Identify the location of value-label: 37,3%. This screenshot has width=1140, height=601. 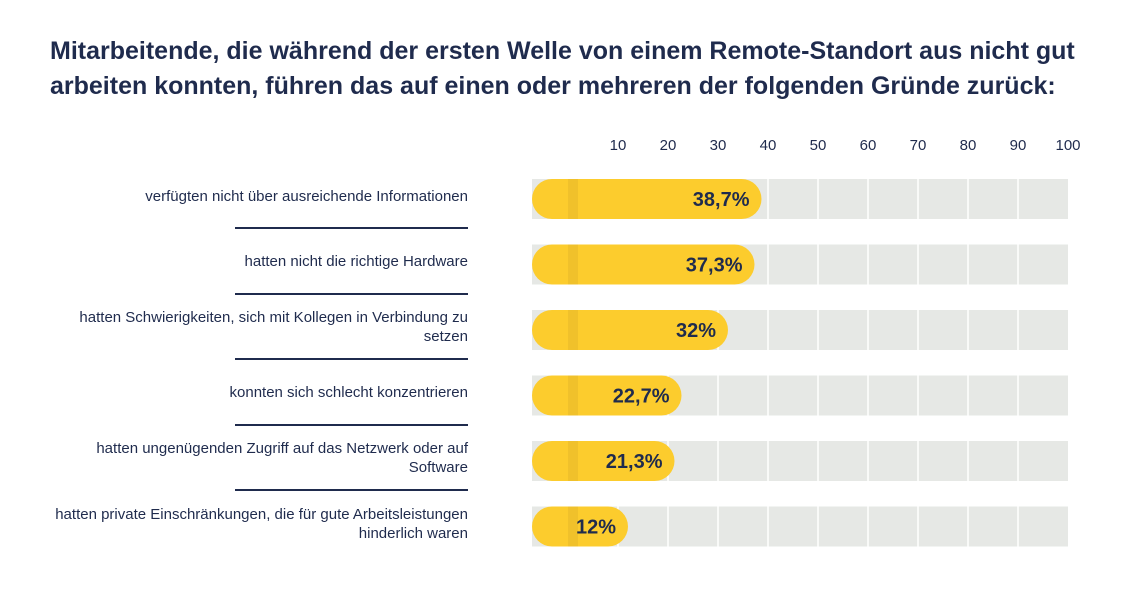
(714, 266).